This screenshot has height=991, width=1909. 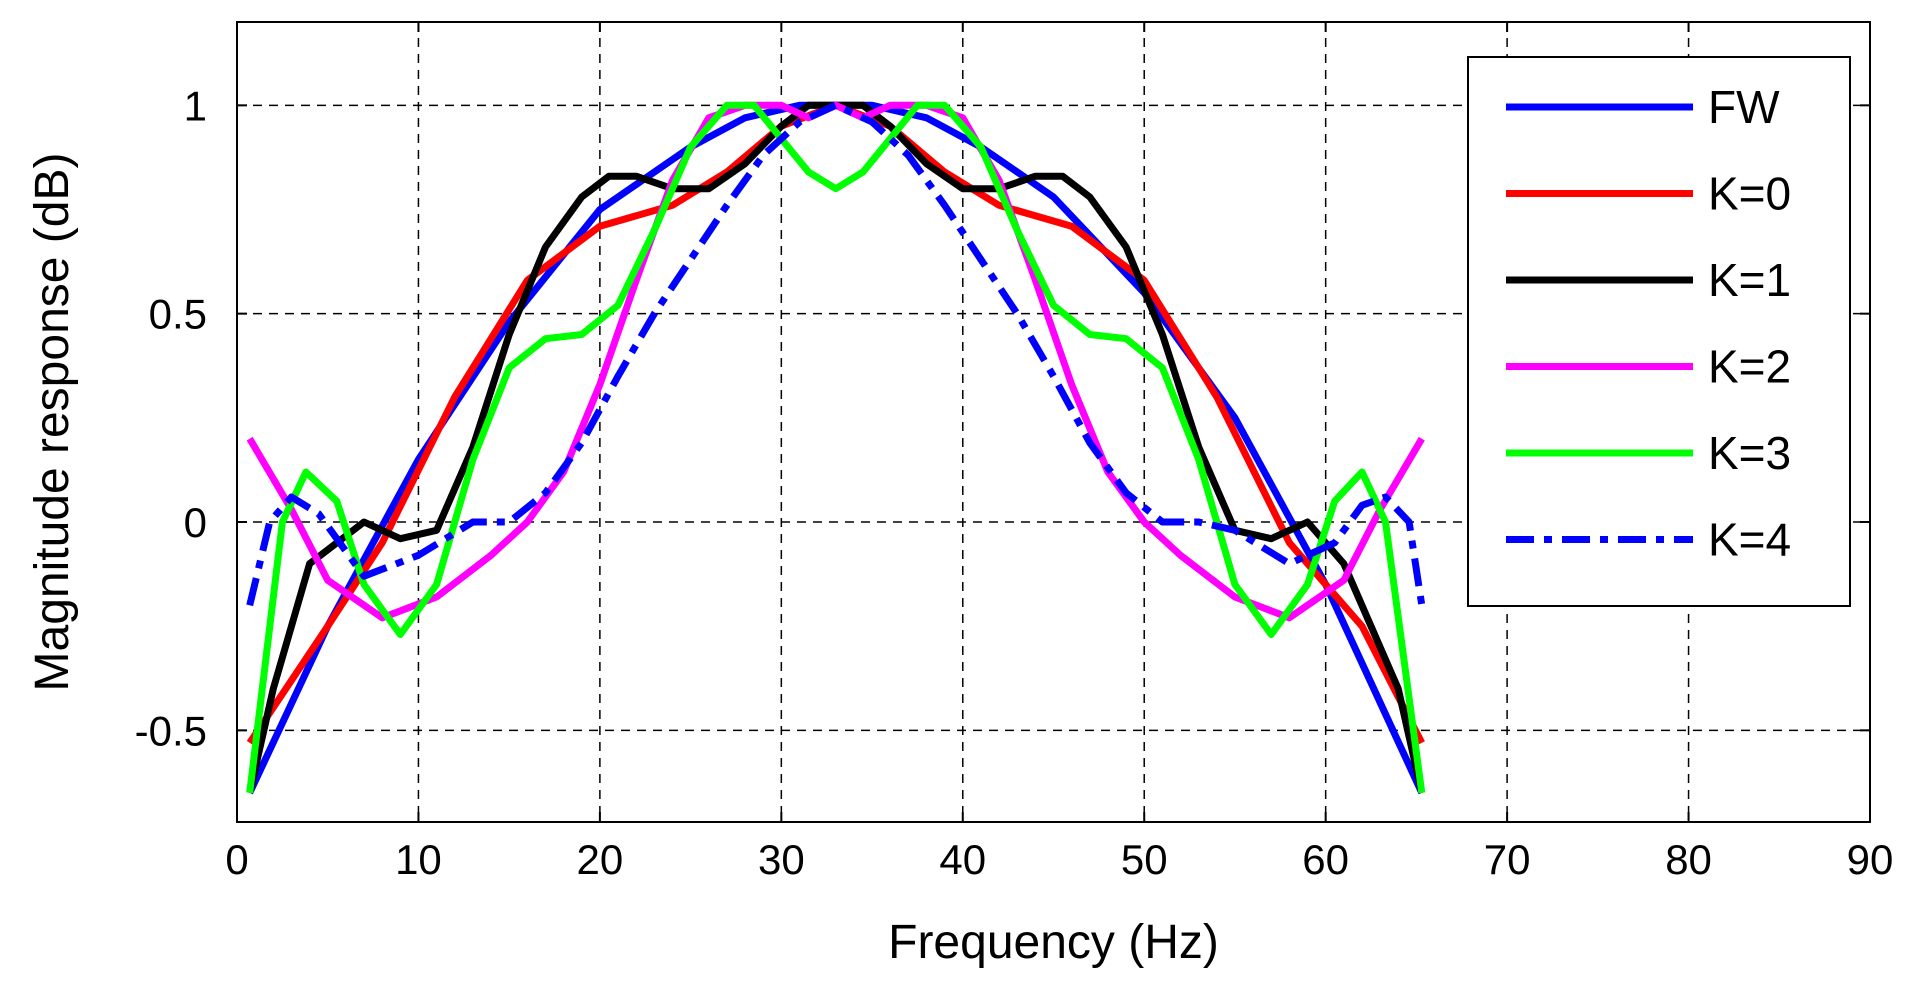 What do you see at coordinates (962, 859) in the screenshot?
I see `x-tick-label: 40` at bounding box center [962, 859].